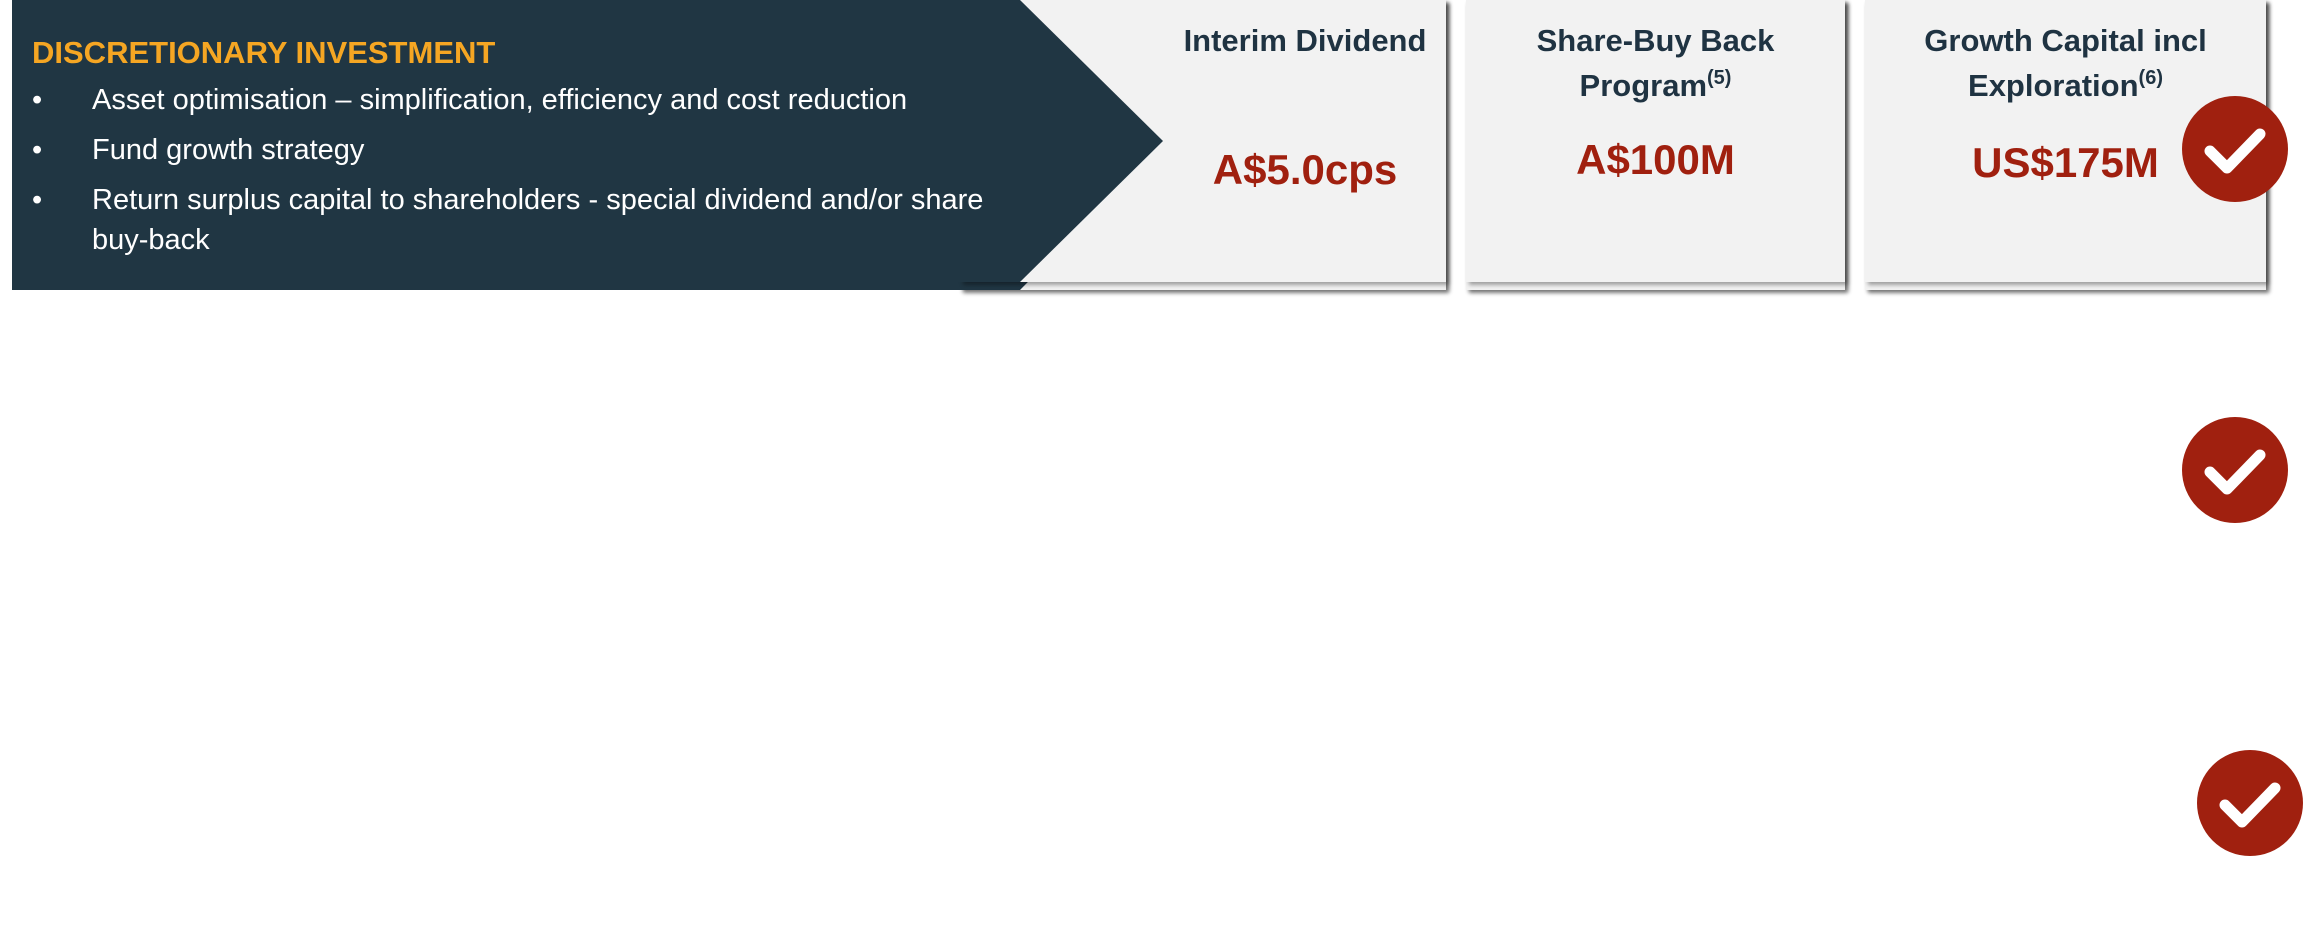 This screenshot has width=2312, height=941. I want to click on metric-label: Growth Capital incl Exploration(6), so click(2065, 63).